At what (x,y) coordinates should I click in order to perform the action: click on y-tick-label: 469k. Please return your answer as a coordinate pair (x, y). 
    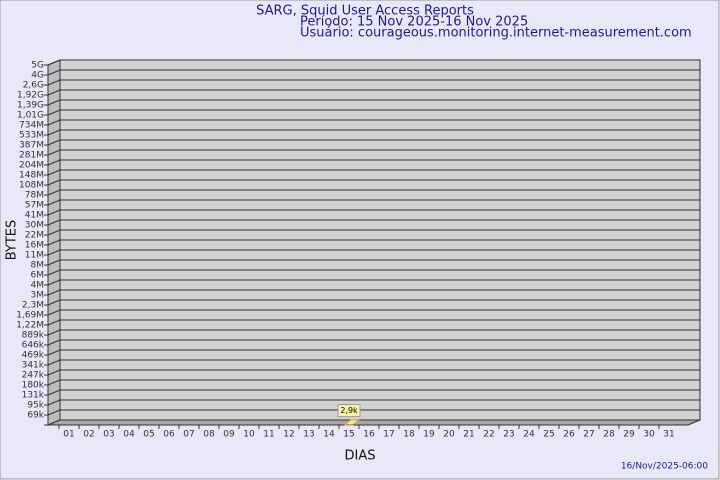
    Looking at the image, I should click on (33, 356).